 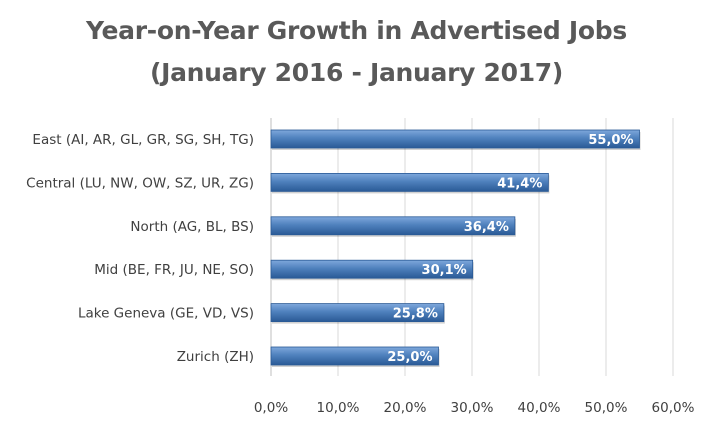 I want to click on category-label: East (AI, AR, GL, GR, SG, SH, TG), so click(x=143, y=140).